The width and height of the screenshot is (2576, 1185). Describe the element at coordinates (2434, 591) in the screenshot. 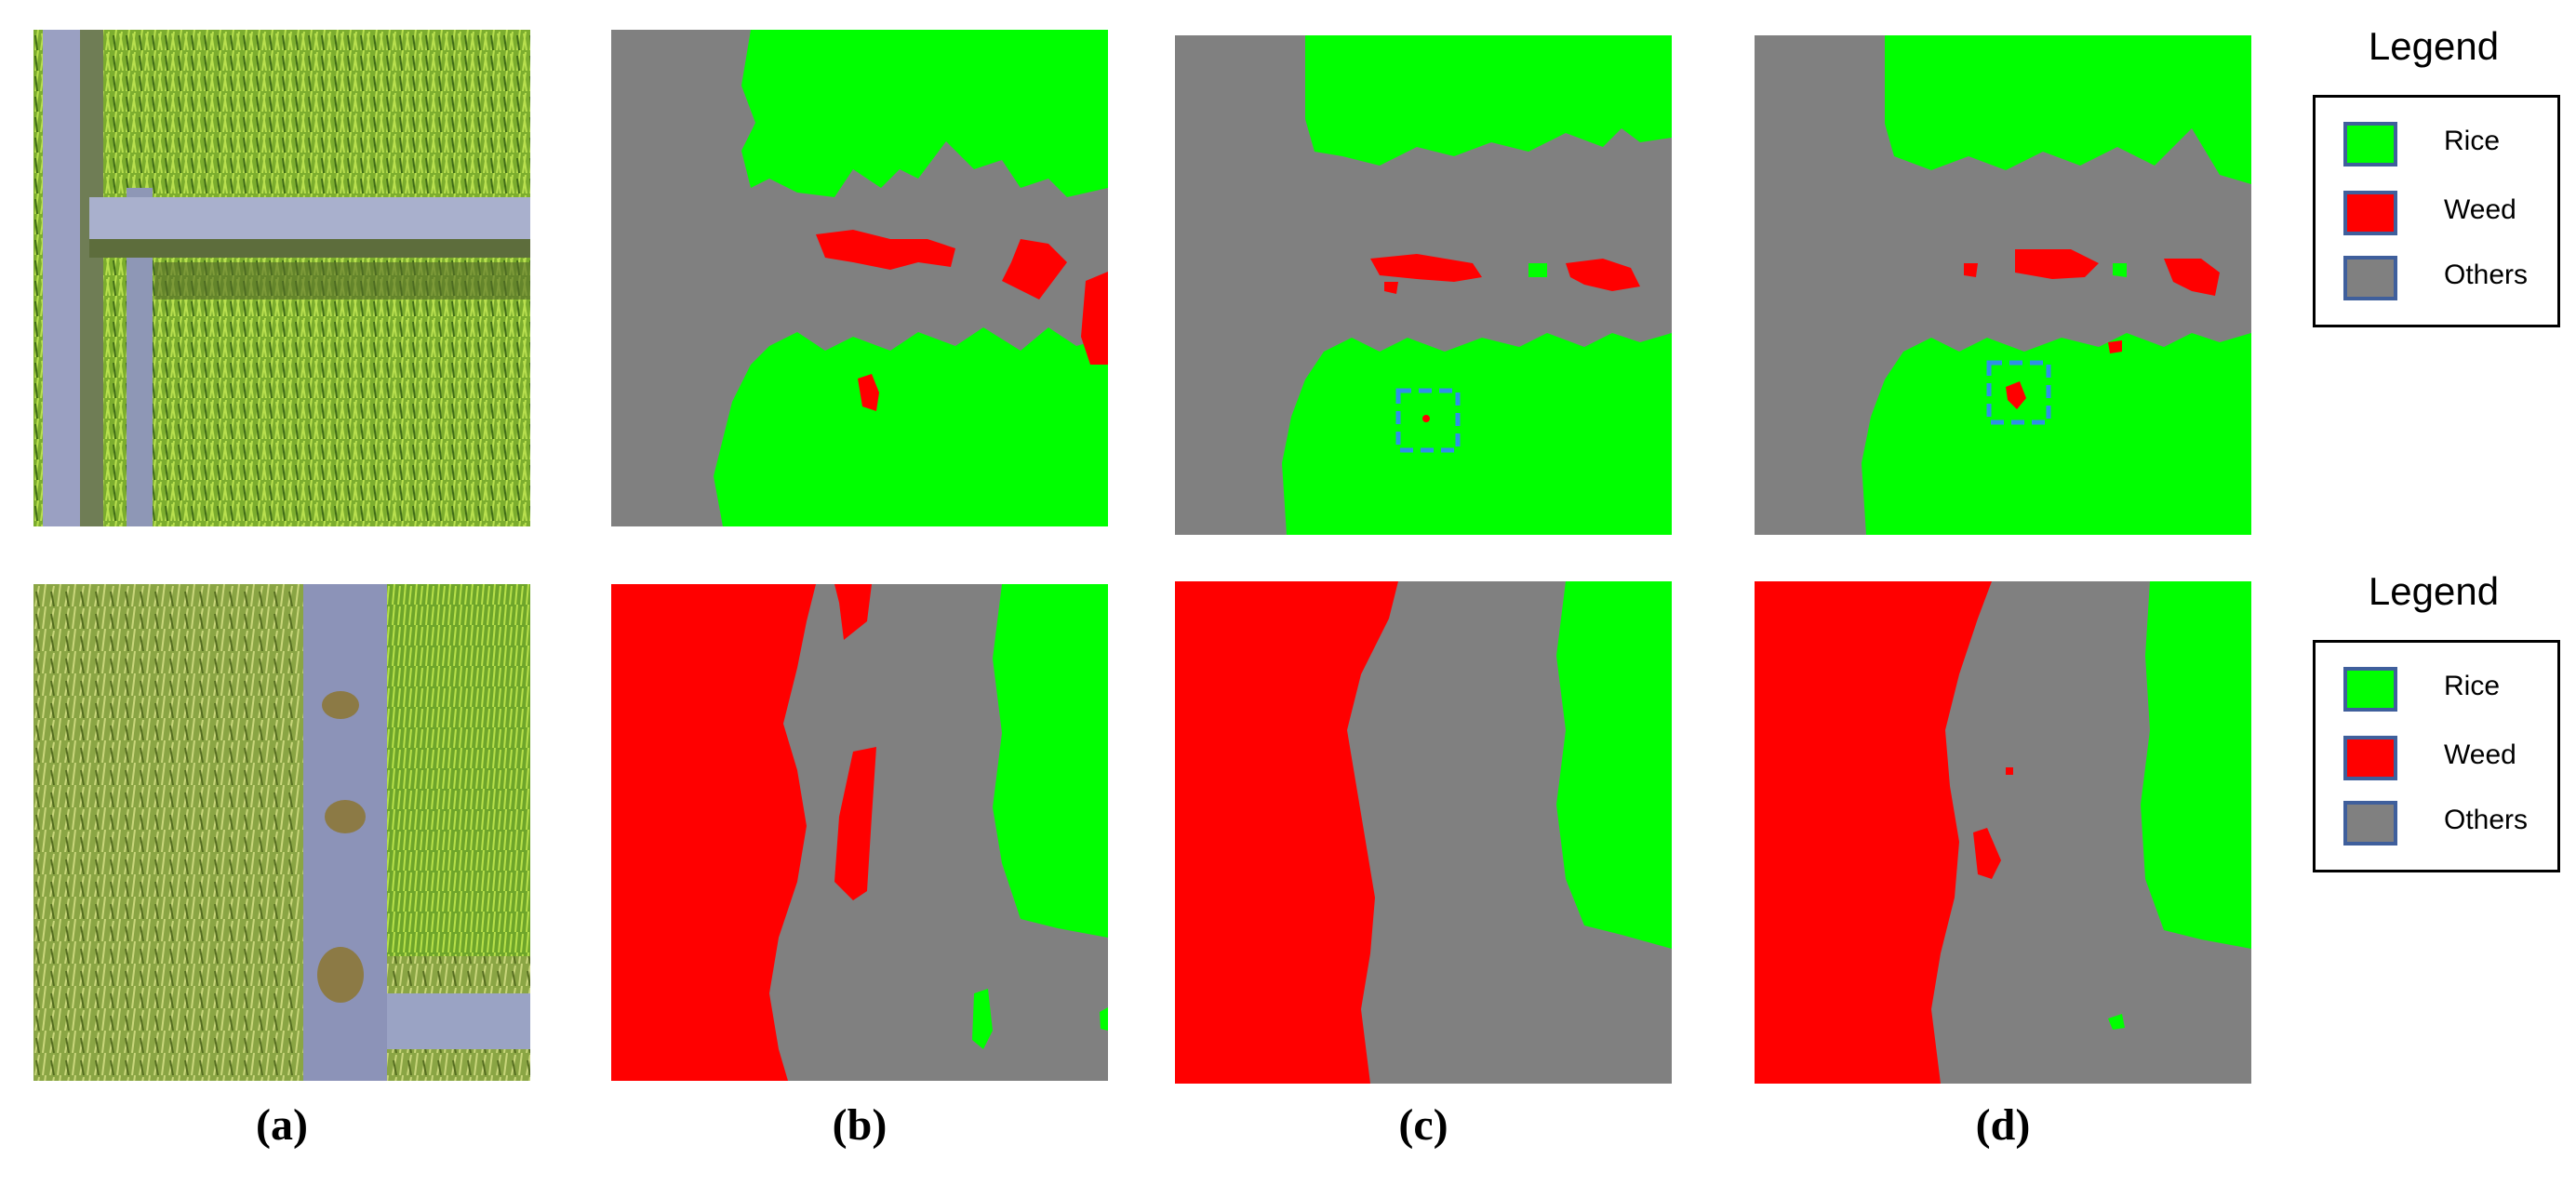

I see `legend-title-2: Legend` at that location.